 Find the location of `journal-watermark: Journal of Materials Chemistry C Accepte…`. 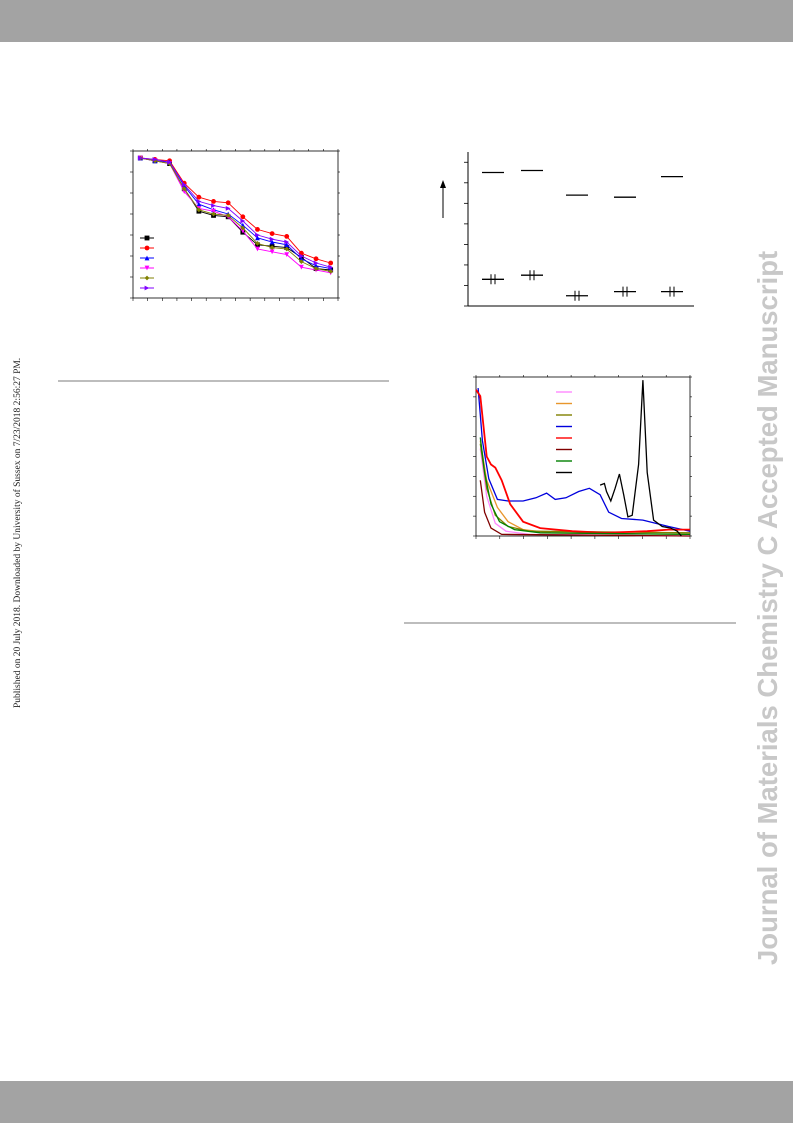

journal-watermark: Journal of Materials Chemistry C Accepte… is located at coordinates (772, 565).